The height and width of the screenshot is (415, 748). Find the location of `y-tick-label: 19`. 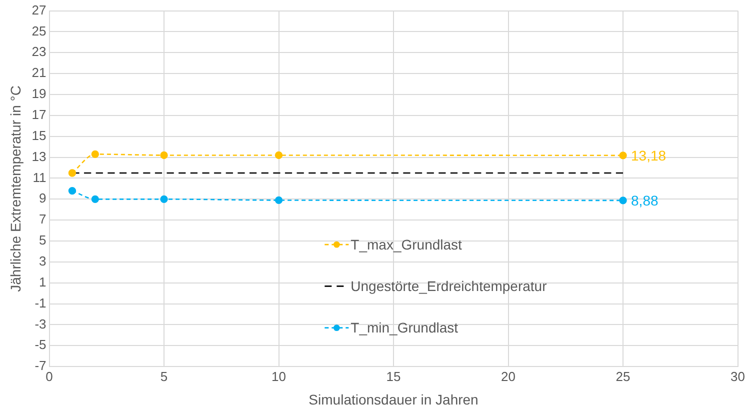

y-tick-label: 19 is located at coordinates (39, 94).